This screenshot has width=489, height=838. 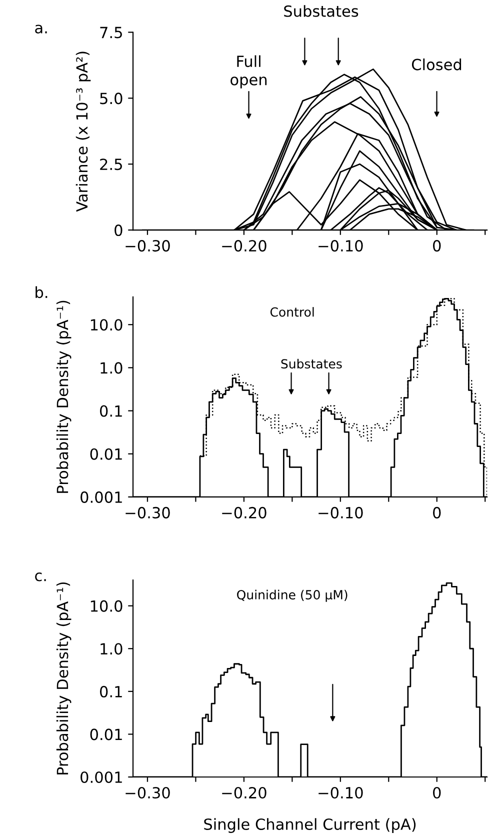 What do you see at coordinates (311, 363) in the screenshot?
I see `annotation: Substates` at bounding box center [311, 363].